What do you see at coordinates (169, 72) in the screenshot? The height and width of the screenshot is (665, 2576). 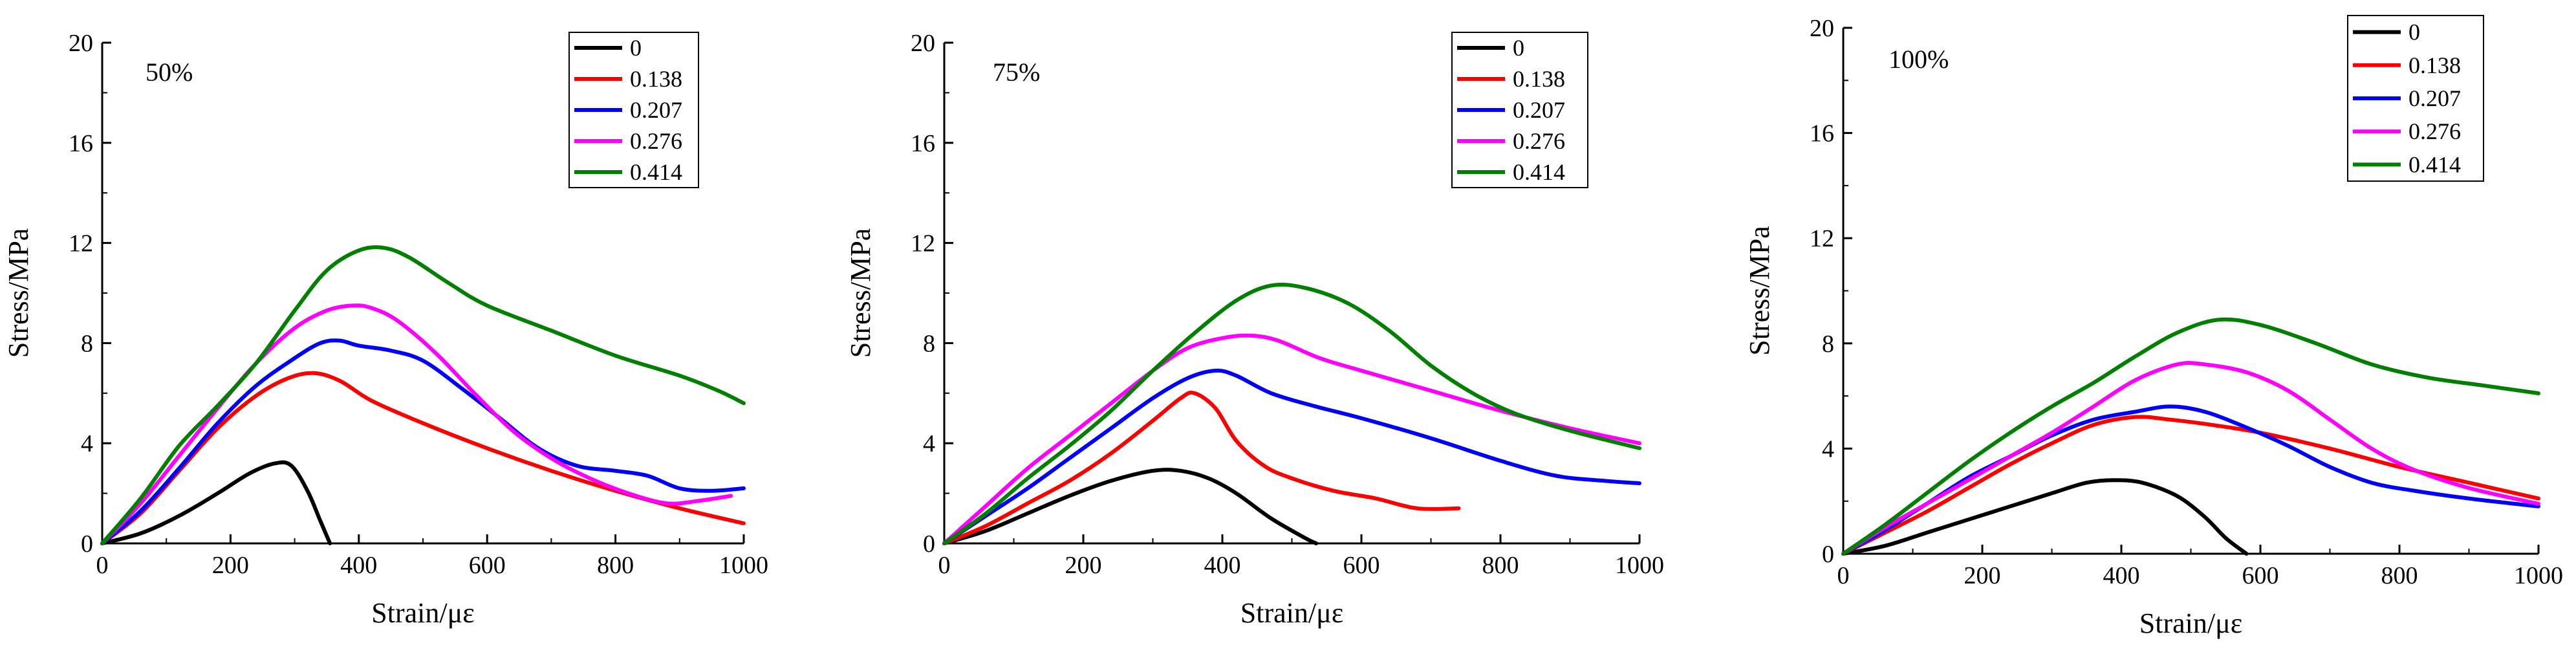 I see `panel-label: 50%` at bounding box center [169, 72].